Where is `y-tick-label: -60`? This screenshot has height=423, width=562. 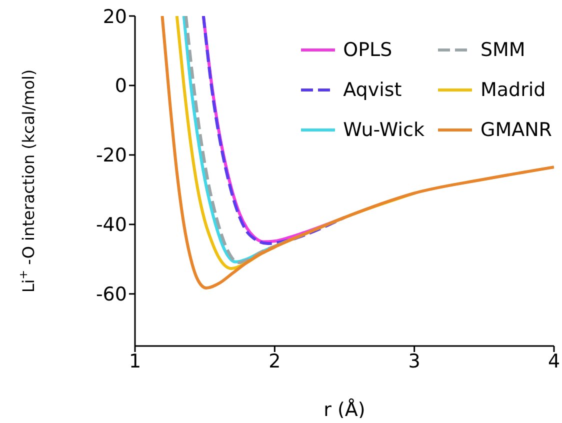
y-tick-label: -60 is located at coordinates (111, 295).